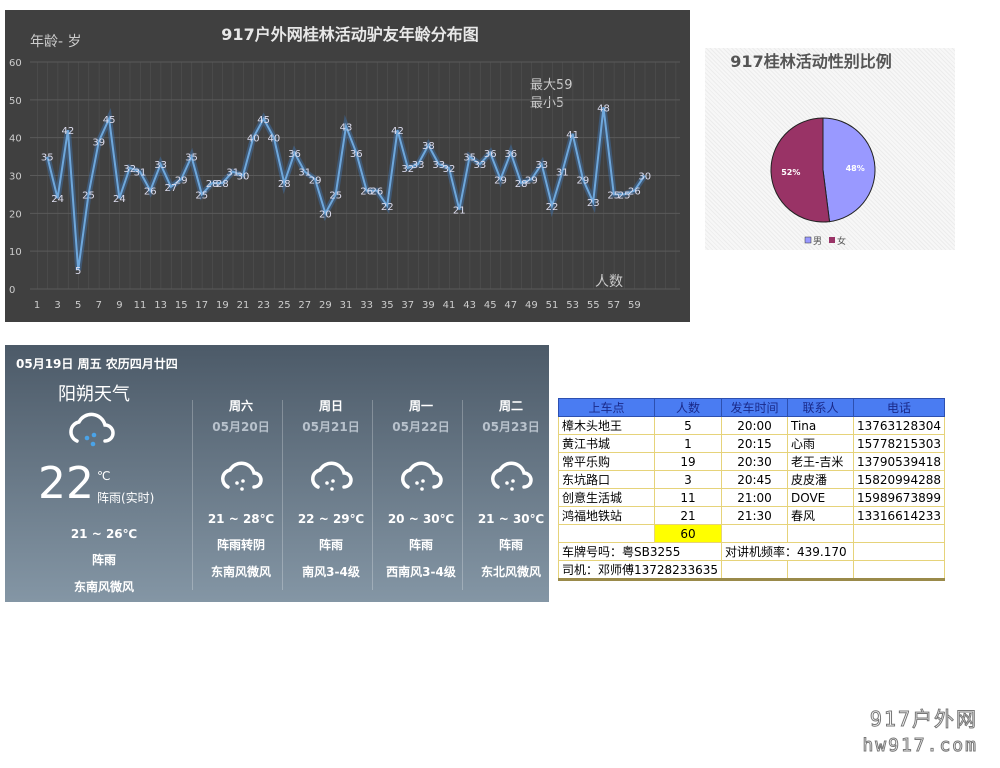 The image size is (1000, 768). Describe the element at coordinates (820, 479) in the screenshot. I see `table-cell: 皮皮潘` at that location.